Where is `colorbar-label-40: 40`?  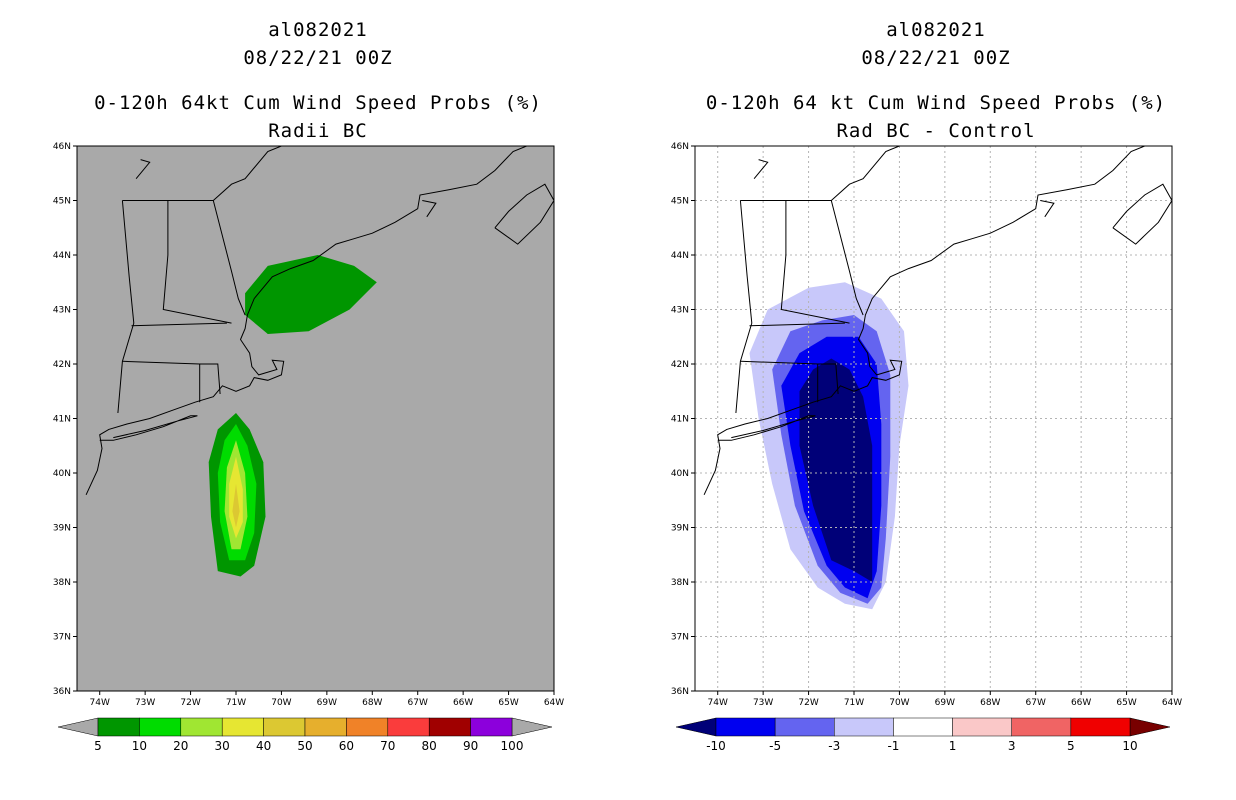 colorbar-label-40: 40 is located at coordinates (263, 746).